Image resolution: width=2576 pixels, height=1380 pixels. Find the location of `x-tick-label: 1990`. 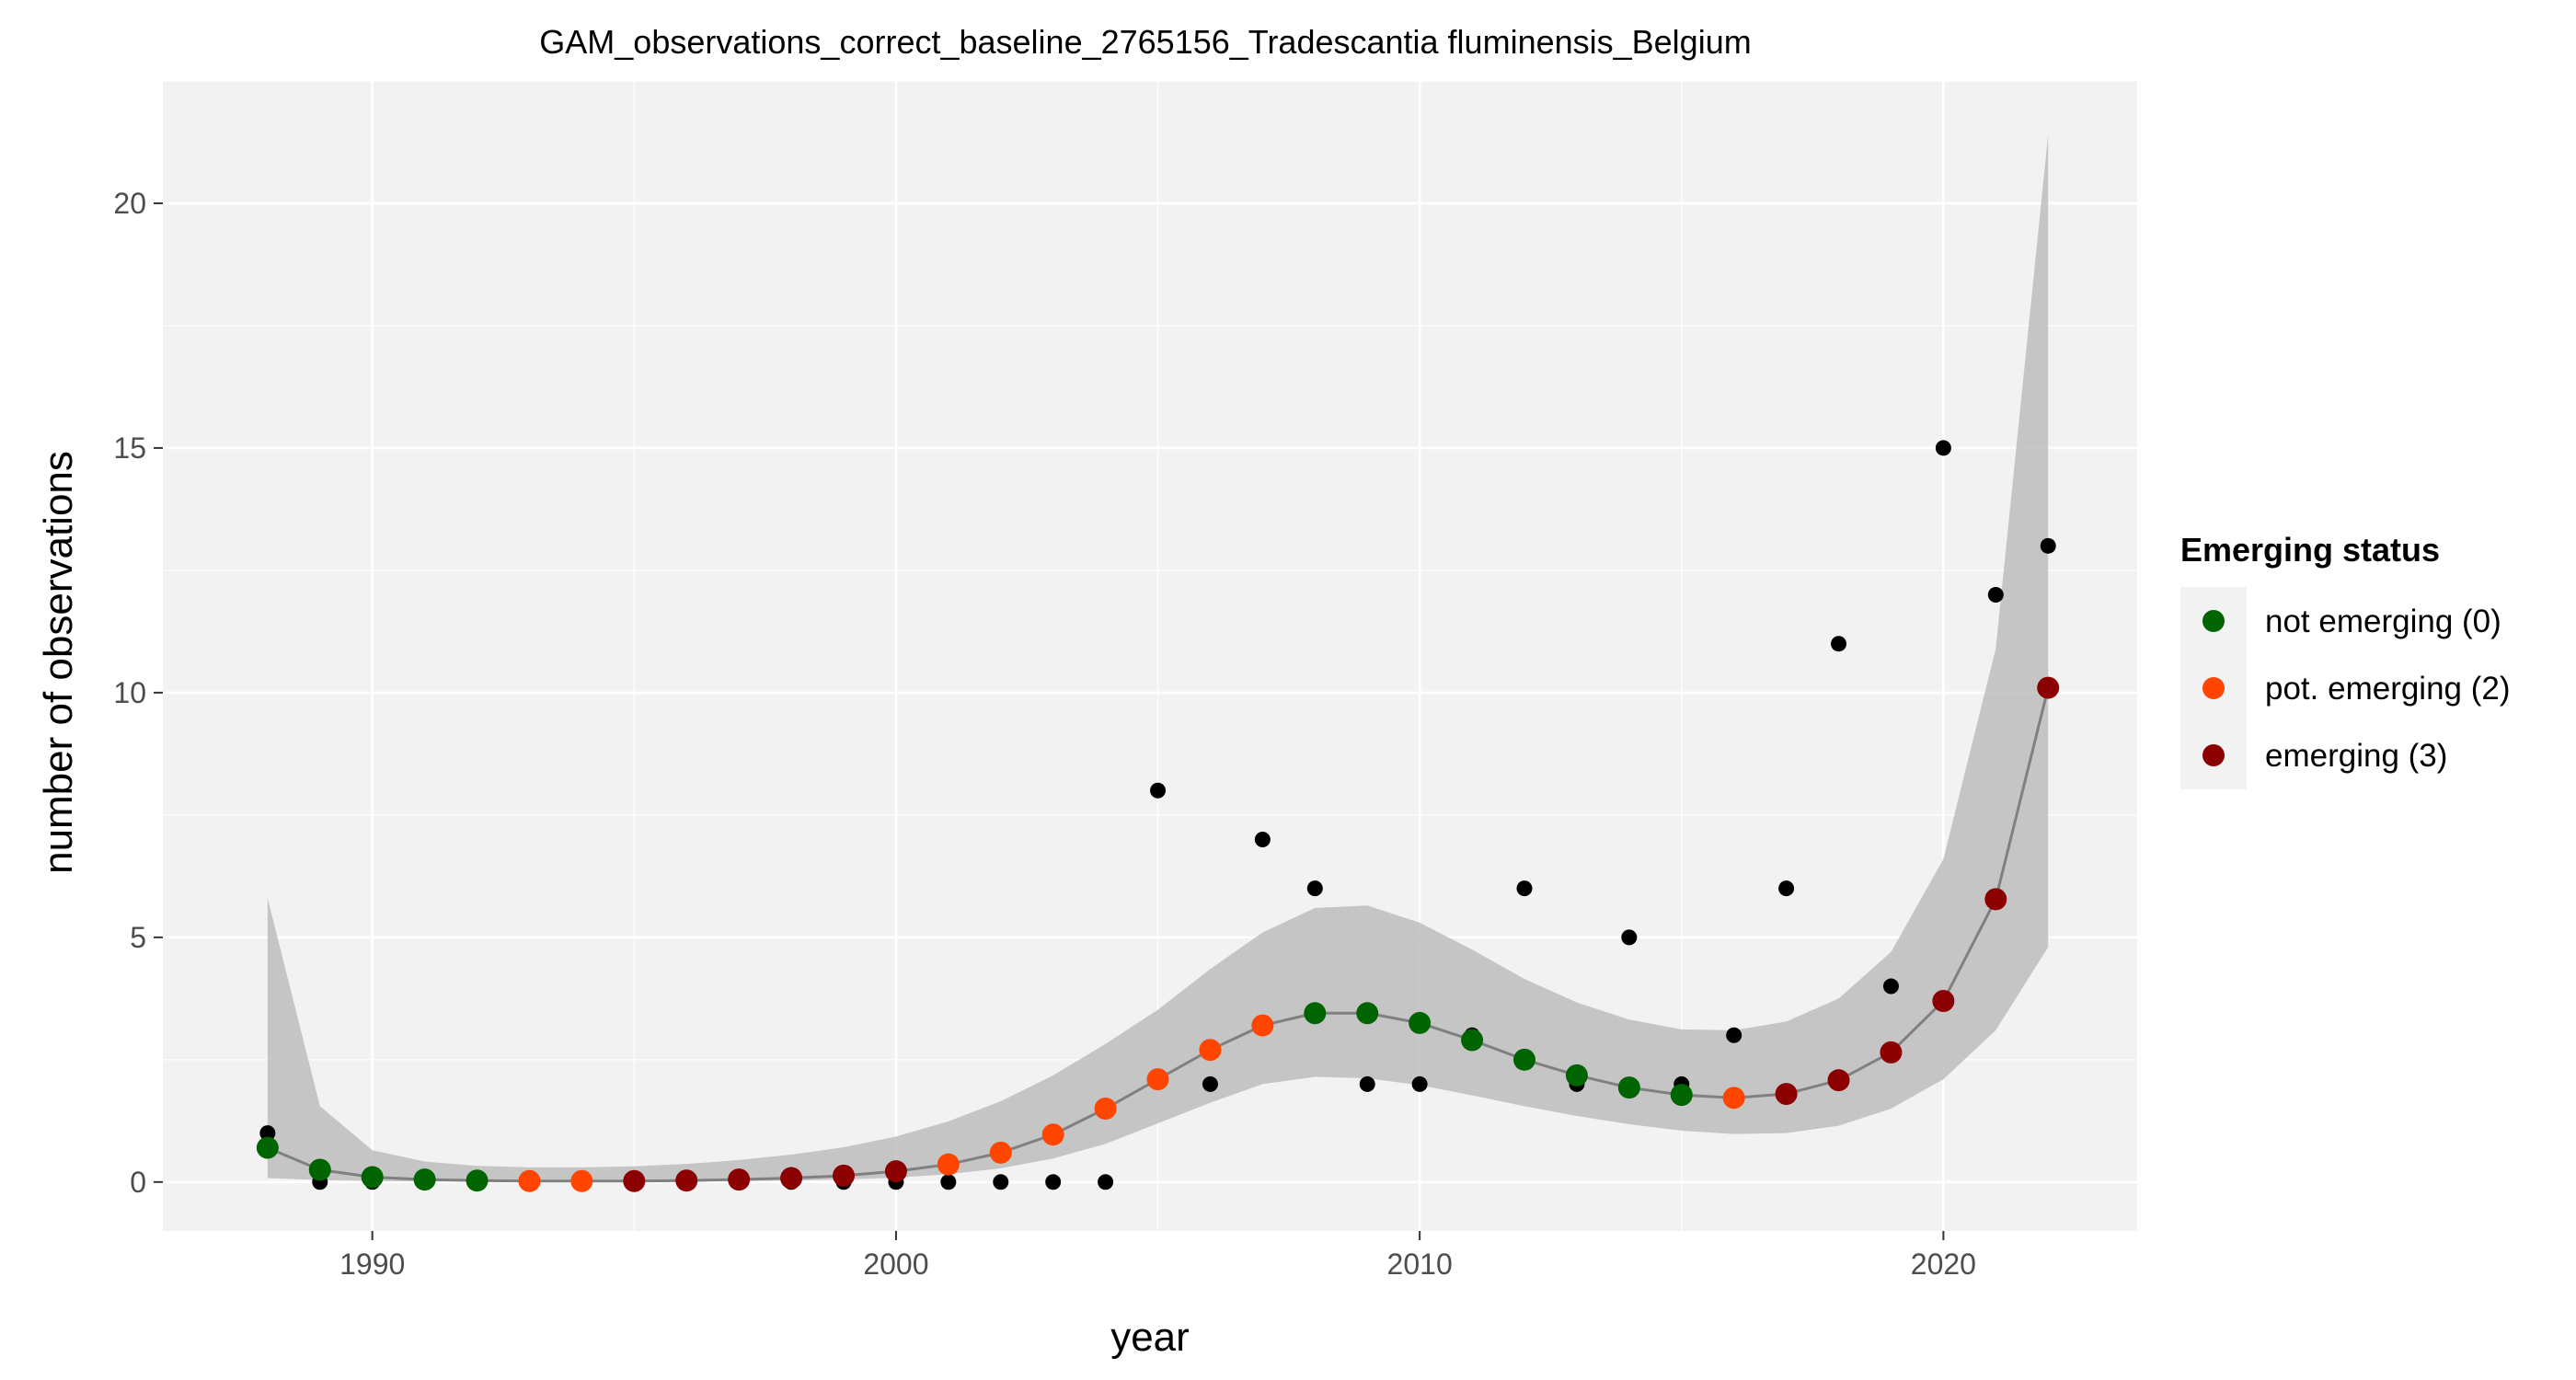

x-tick-label: 1990 is located at coordinates (372, 1264).